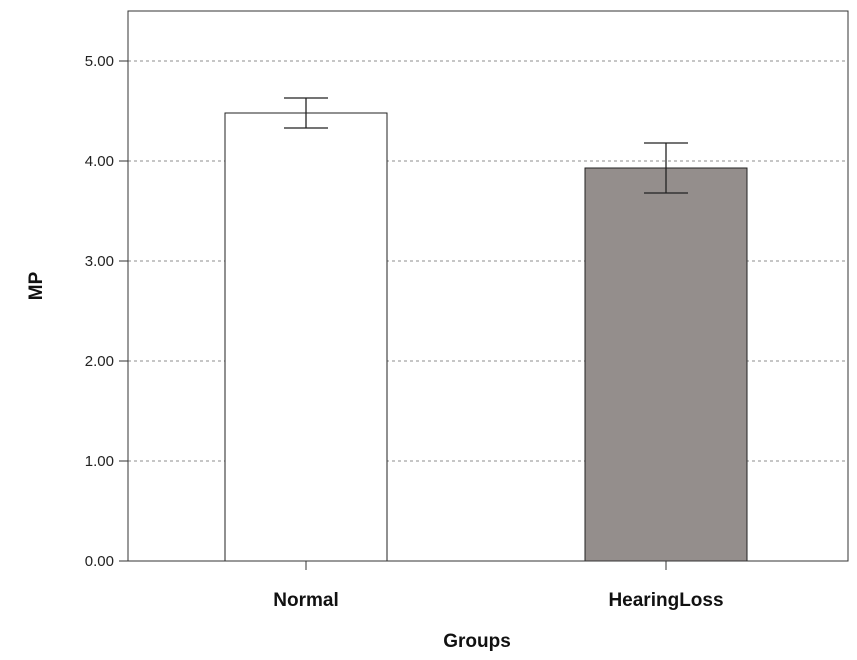  Describe the element at coordinates (99, 261) in the screenshot. I see `y-tick-label: 3.00` at that location.